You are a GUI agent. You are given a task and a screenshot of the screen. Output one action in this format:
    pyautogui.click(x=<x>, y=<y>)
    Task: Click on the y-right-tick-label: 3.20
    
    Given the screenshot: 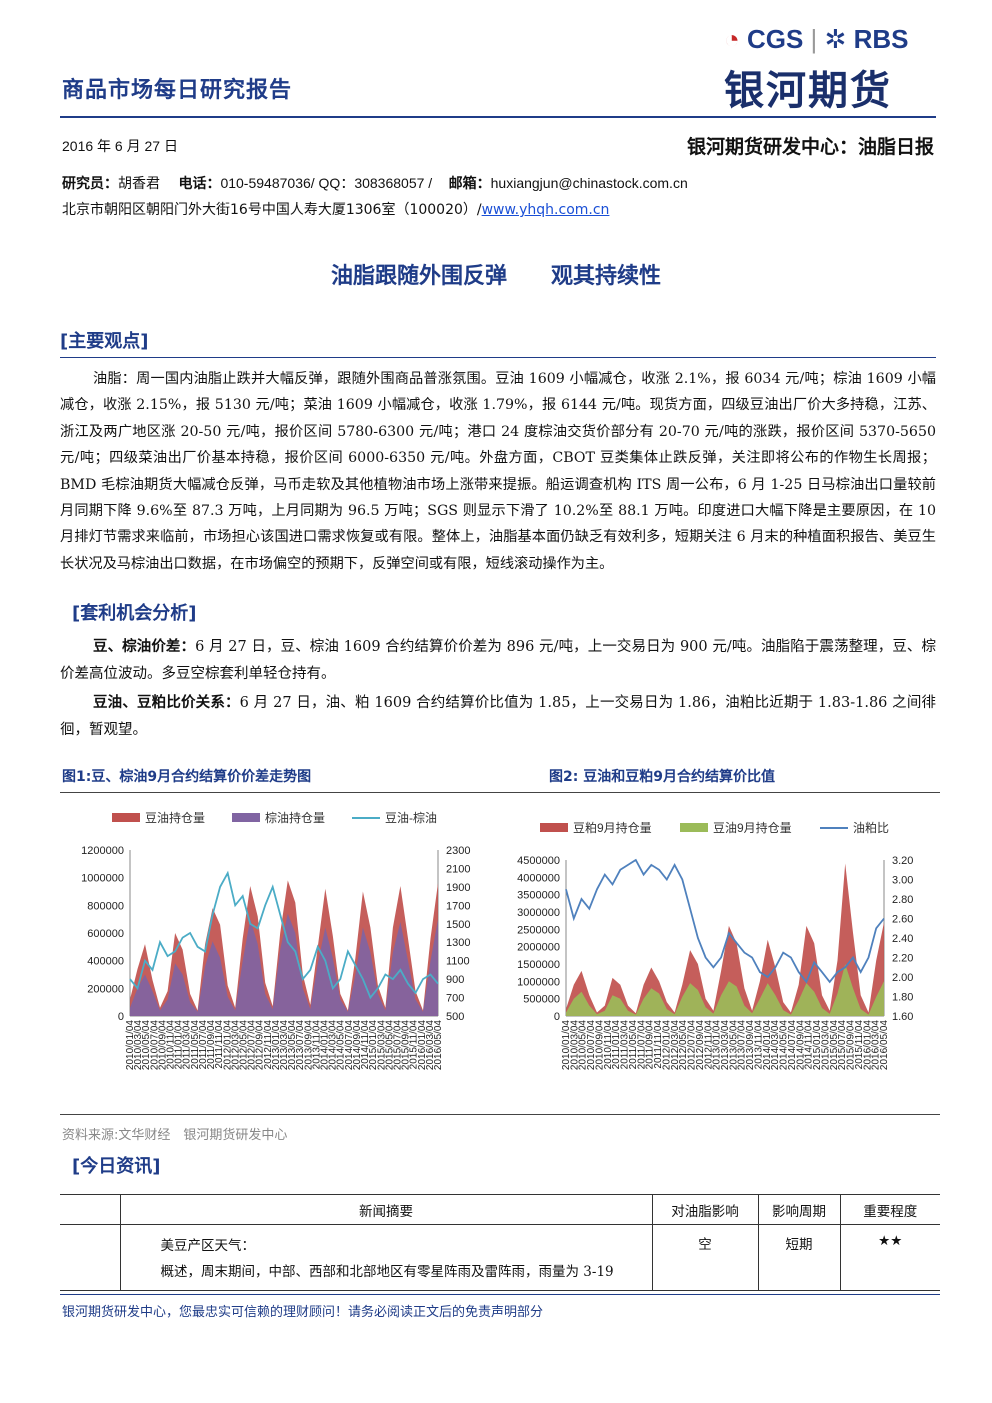 What is the action you would take?
    pyautogui.click(x=902, y=861)
    